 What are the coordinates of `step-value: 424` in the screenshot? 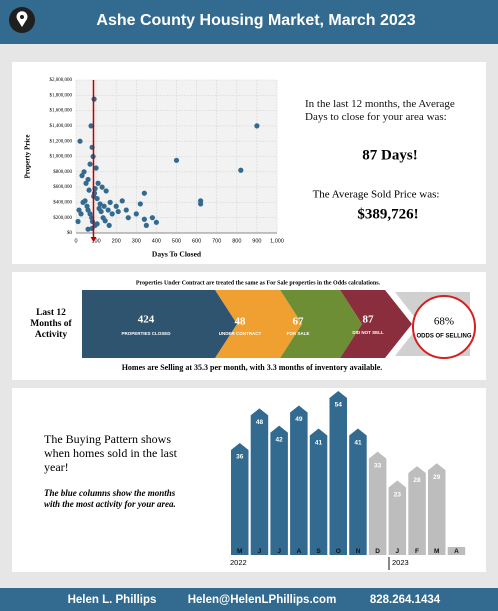 It's located at (146, 320).